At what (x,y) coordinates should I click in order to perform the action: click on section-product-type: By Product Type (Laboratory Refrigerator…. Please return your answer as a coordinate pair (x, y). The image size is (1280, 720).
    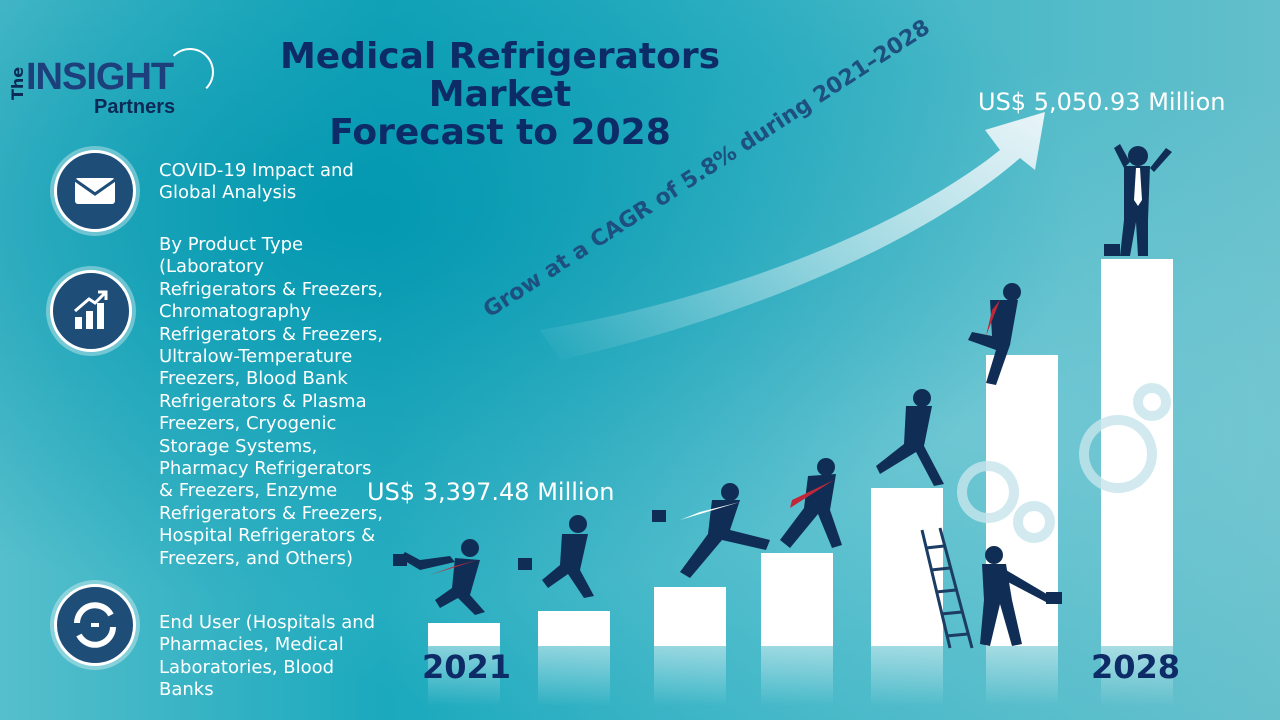
    Looking at the image, I should click on (271, 401).